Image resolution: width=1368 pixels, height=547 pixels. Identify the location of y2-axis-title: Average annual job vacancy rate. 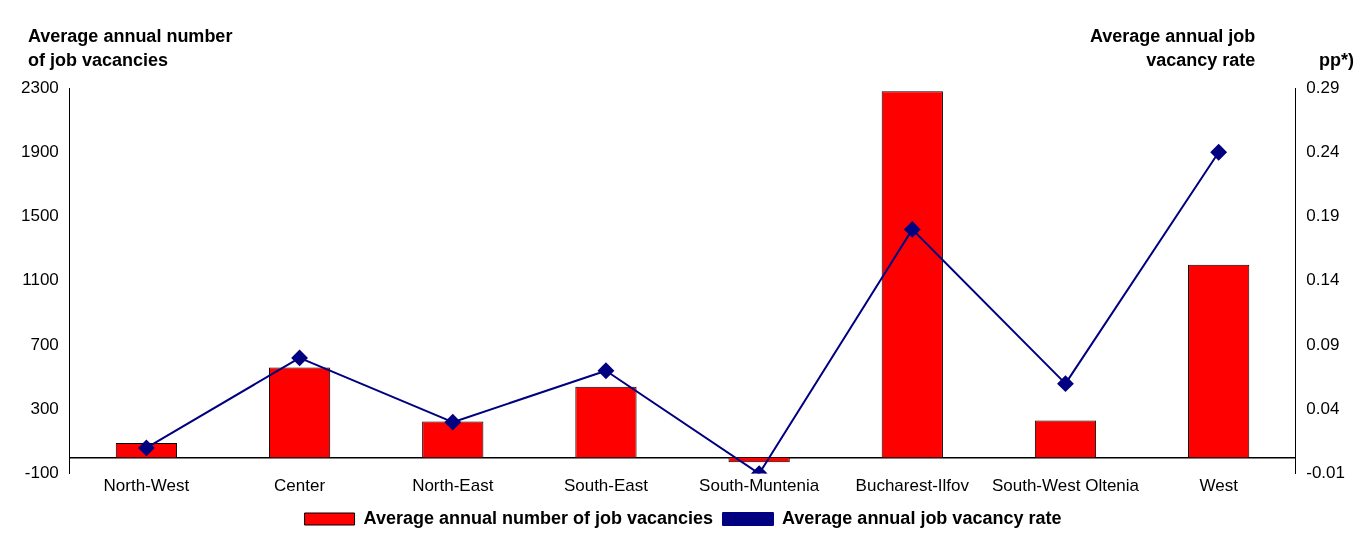
(1172, 47).